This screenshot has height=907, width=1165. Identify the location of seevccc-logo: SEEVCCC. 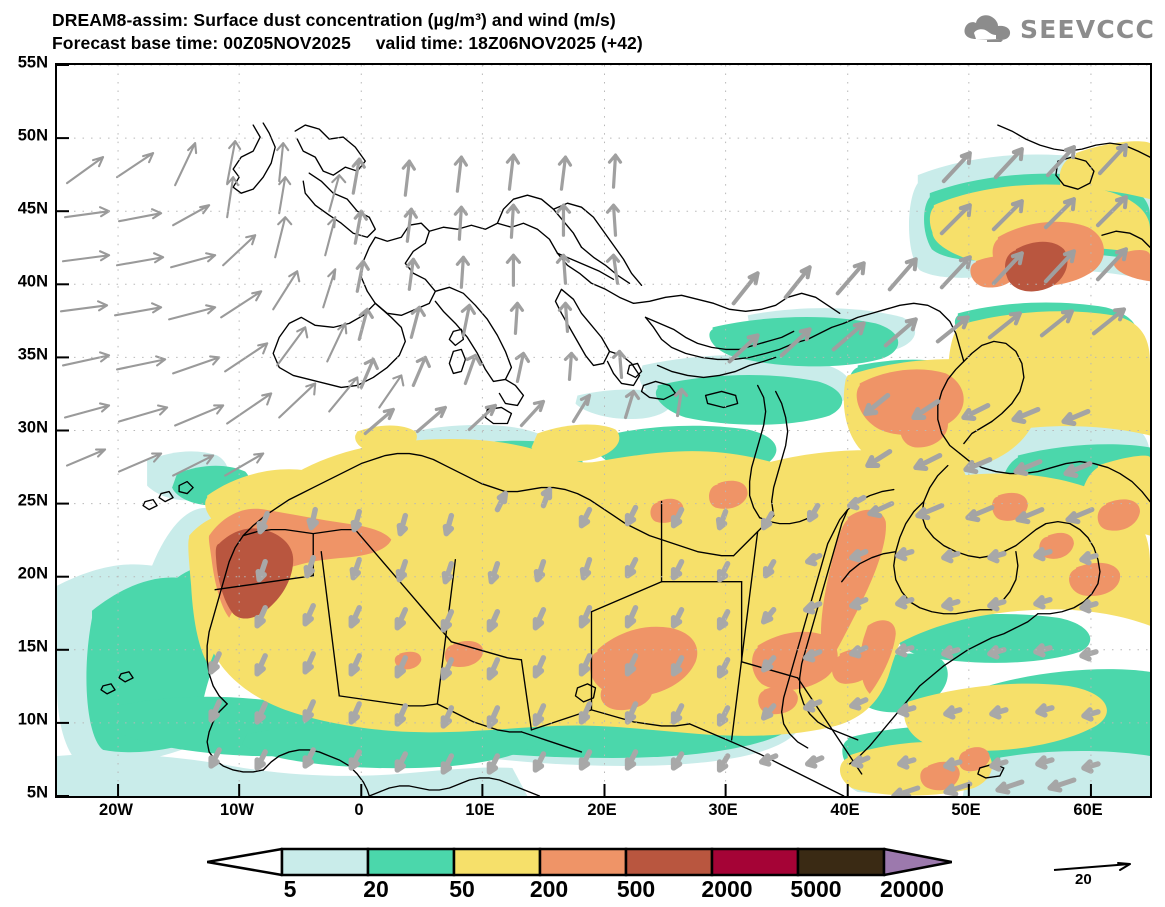
(1058, 29).